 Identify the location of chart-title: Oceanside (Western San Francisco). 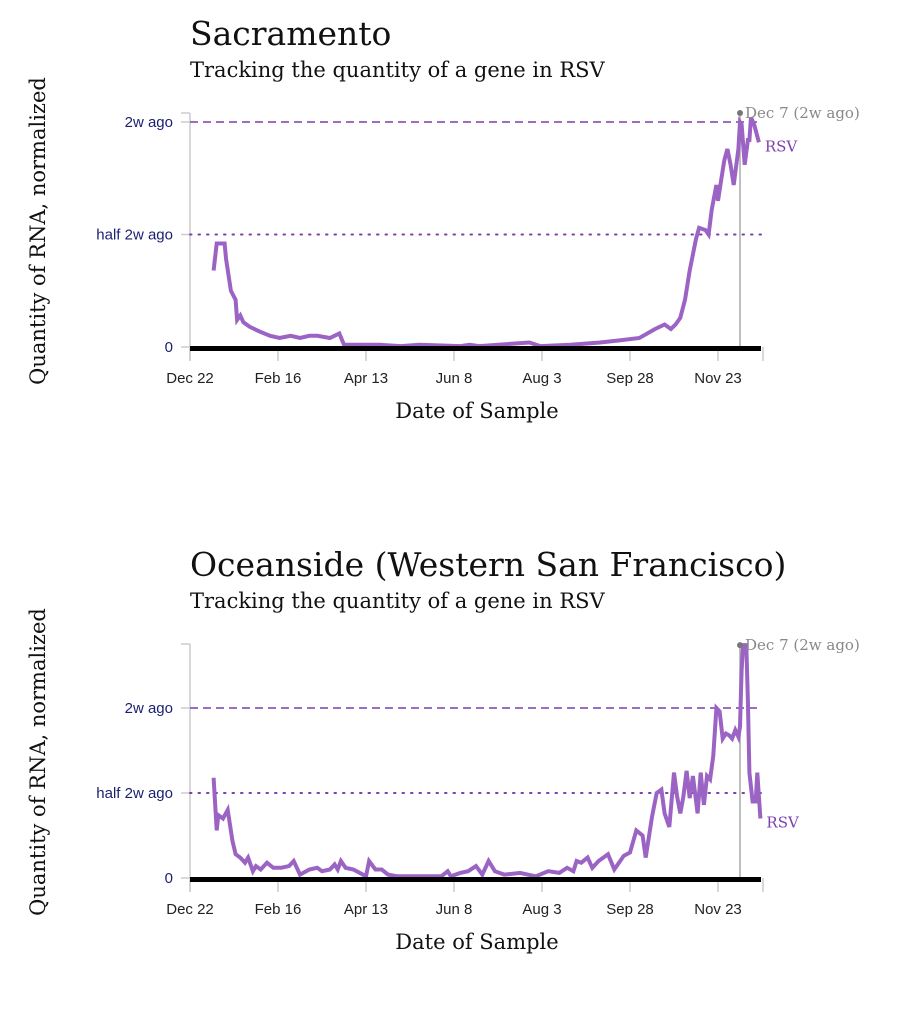
(488, 564).